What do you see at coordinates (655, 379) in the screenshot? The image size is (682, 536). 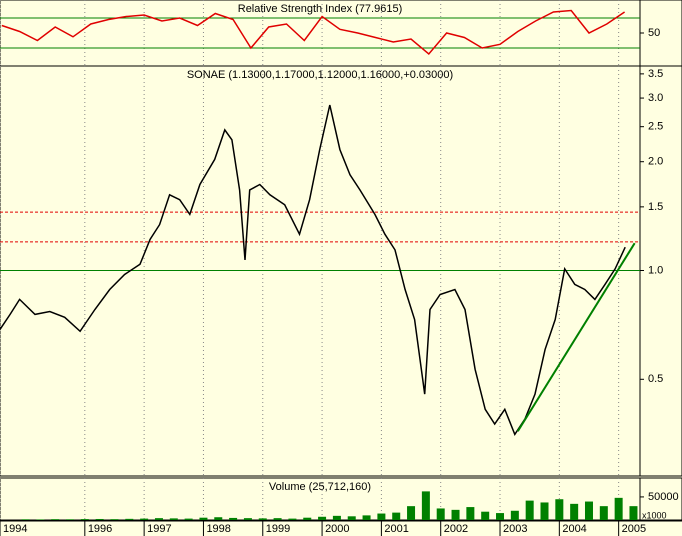 I see `y-tick-label: 0.5` at bounding box center [655, 379].